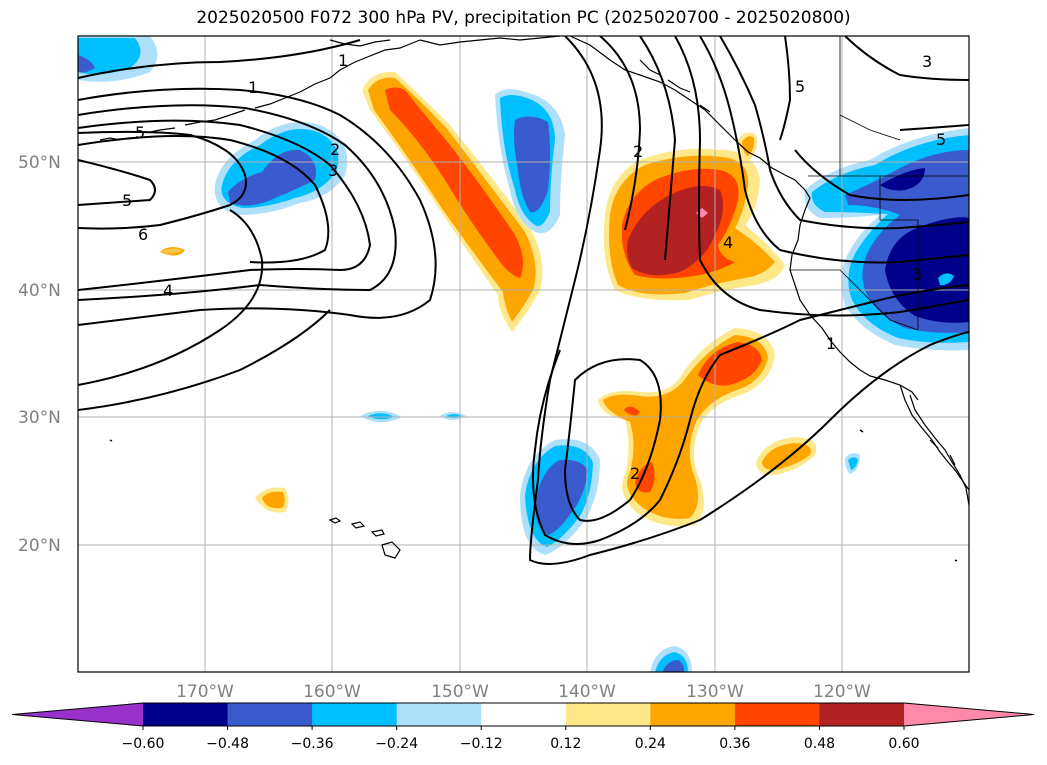 The height and width of the screenshot is (765, 1047). Describe the element at coordinates (694, 224) in the screenshot. I see `positive-anomaly-pacific-northwest` at that location.